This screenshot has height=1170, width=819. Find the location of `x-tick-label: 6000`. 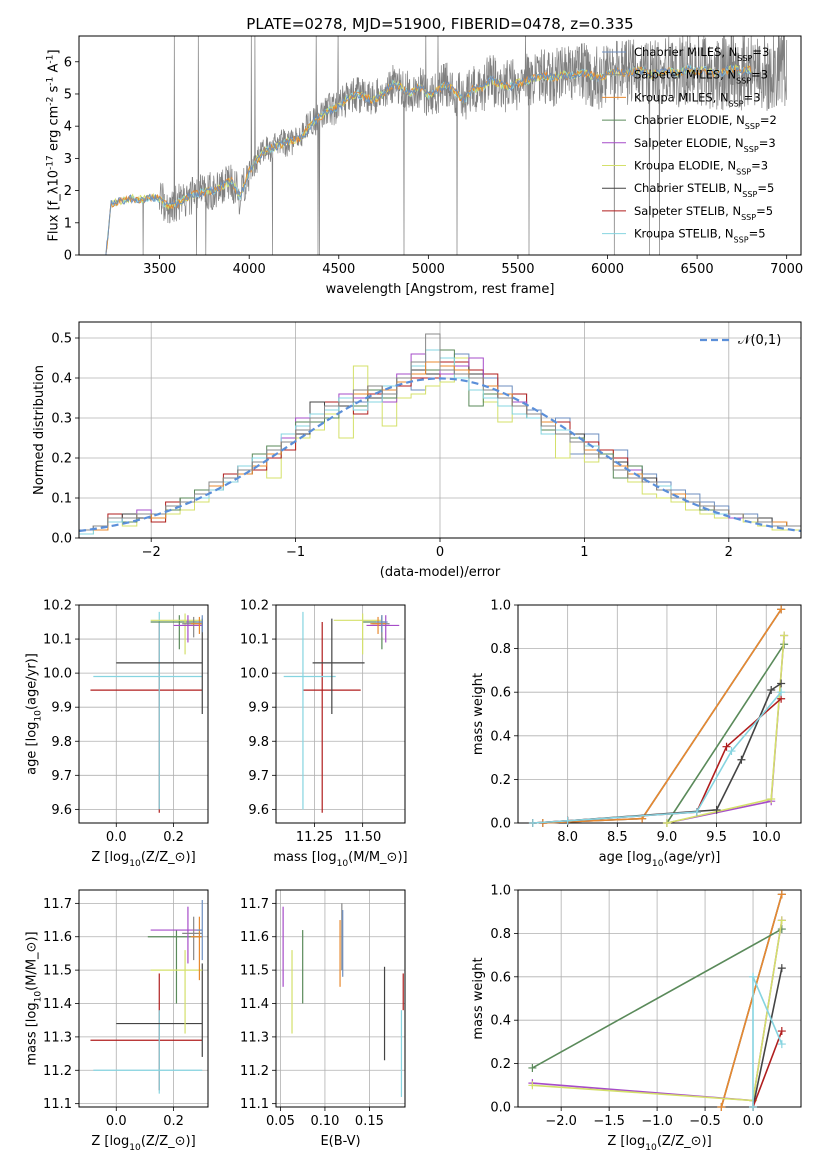

x-tick-label: 6000 is located at coordinates (607, 269).